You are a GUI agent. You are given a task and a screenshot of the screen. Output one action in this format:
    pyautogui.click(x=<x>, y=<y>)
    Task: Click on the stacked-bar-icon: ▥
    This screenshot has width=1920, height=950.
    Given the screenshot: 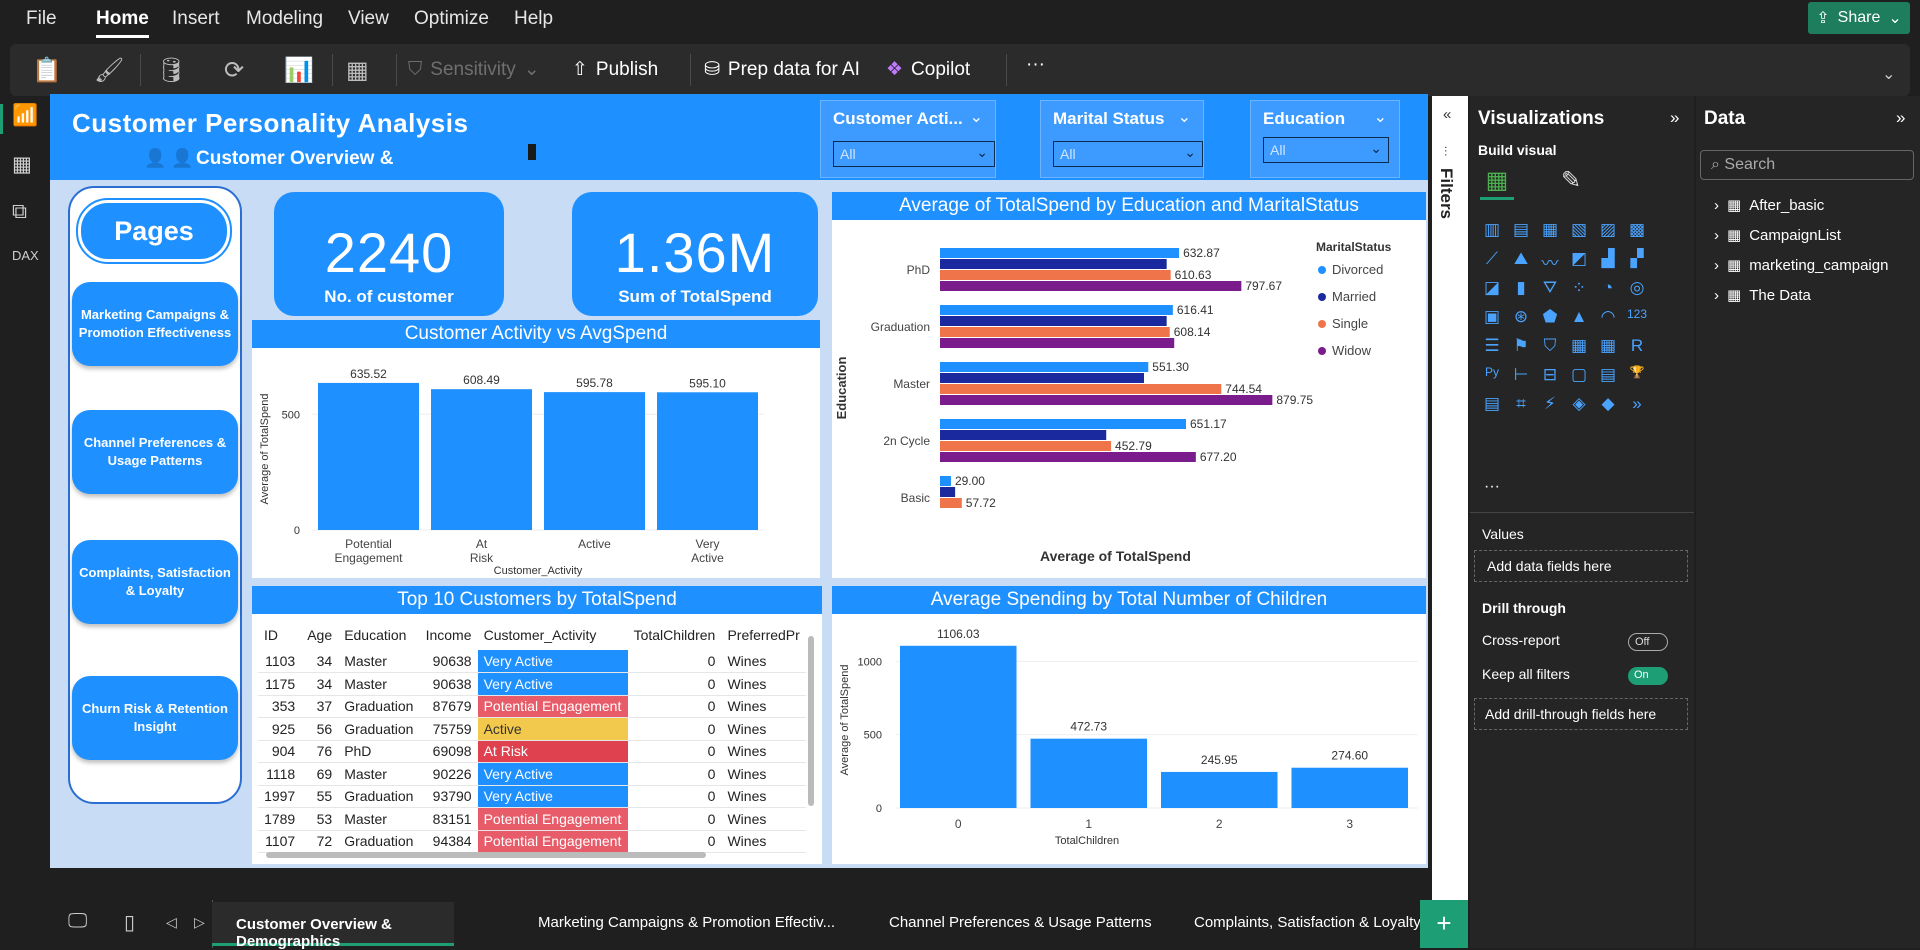 What is the action you would take?
    pyautogui.click(x=1492, y=229)
    